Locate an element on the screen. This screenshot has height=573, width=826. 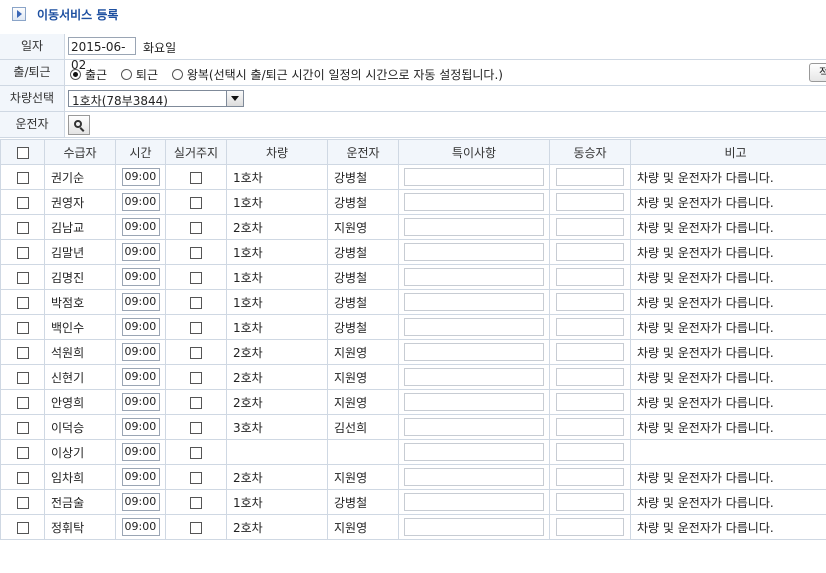
radio-commute-out: 퇴근 is located at coordinates (139, 75).